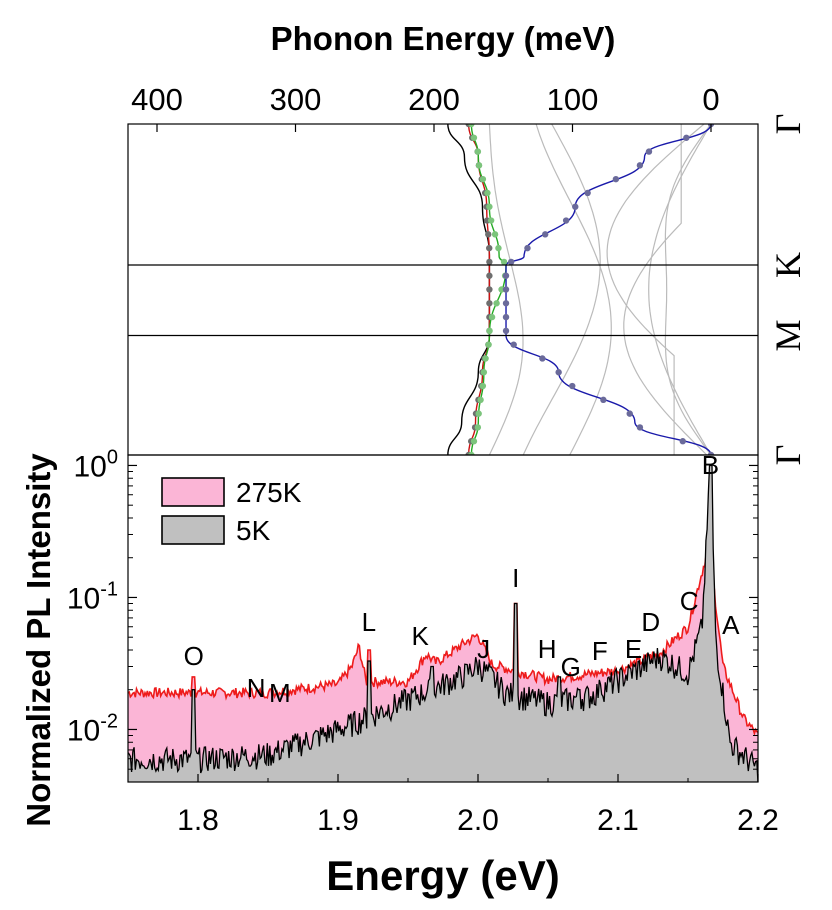  I want to click on peak-label-N: N, so click(256, 688).